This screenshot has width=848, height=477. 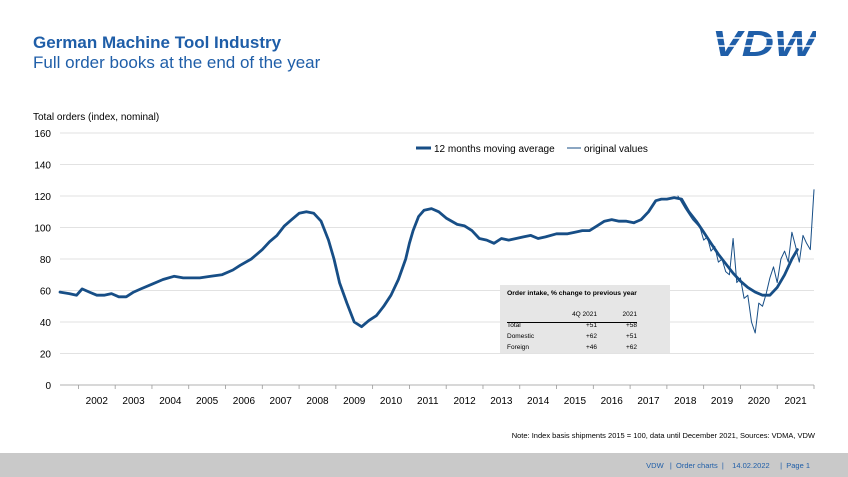 What do you see at coordinates (722, 401) in the screenshot?
I see `x-tick-label: 2019` at bounding box center [722, 401].